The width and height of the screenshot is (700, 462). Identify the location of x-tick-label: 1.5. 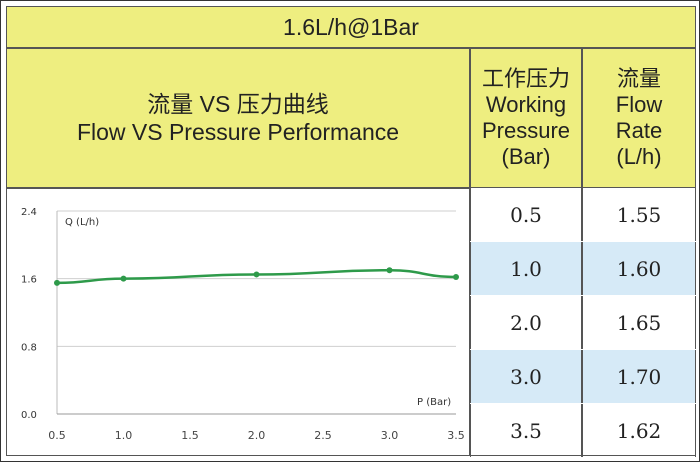
(190, 435).